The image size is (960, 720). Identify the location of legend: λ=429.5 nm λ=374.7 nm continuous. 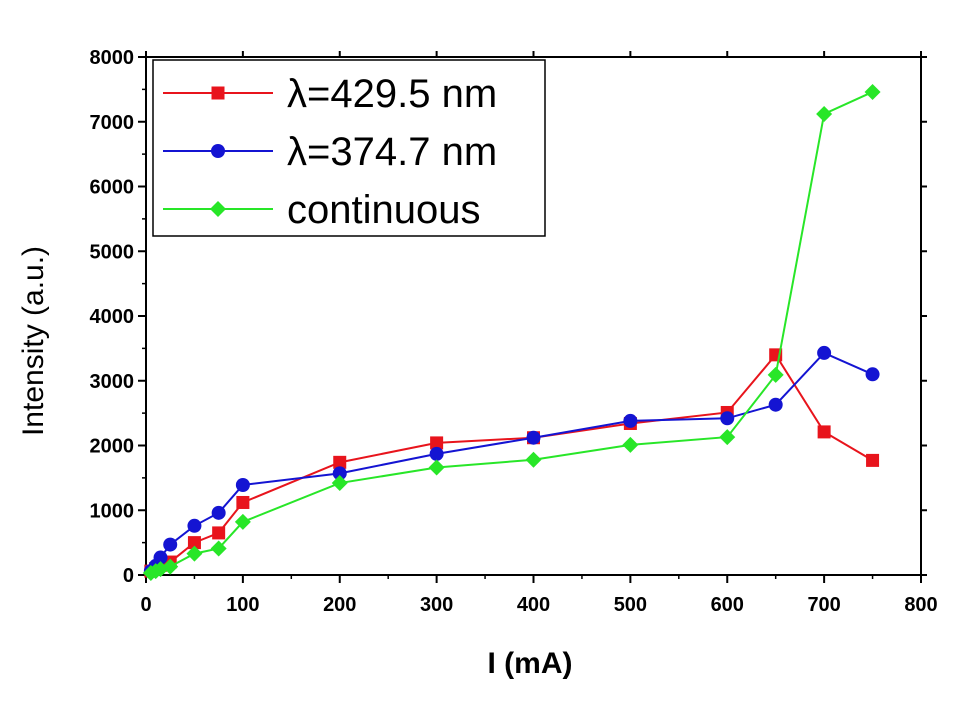
(349, 148).